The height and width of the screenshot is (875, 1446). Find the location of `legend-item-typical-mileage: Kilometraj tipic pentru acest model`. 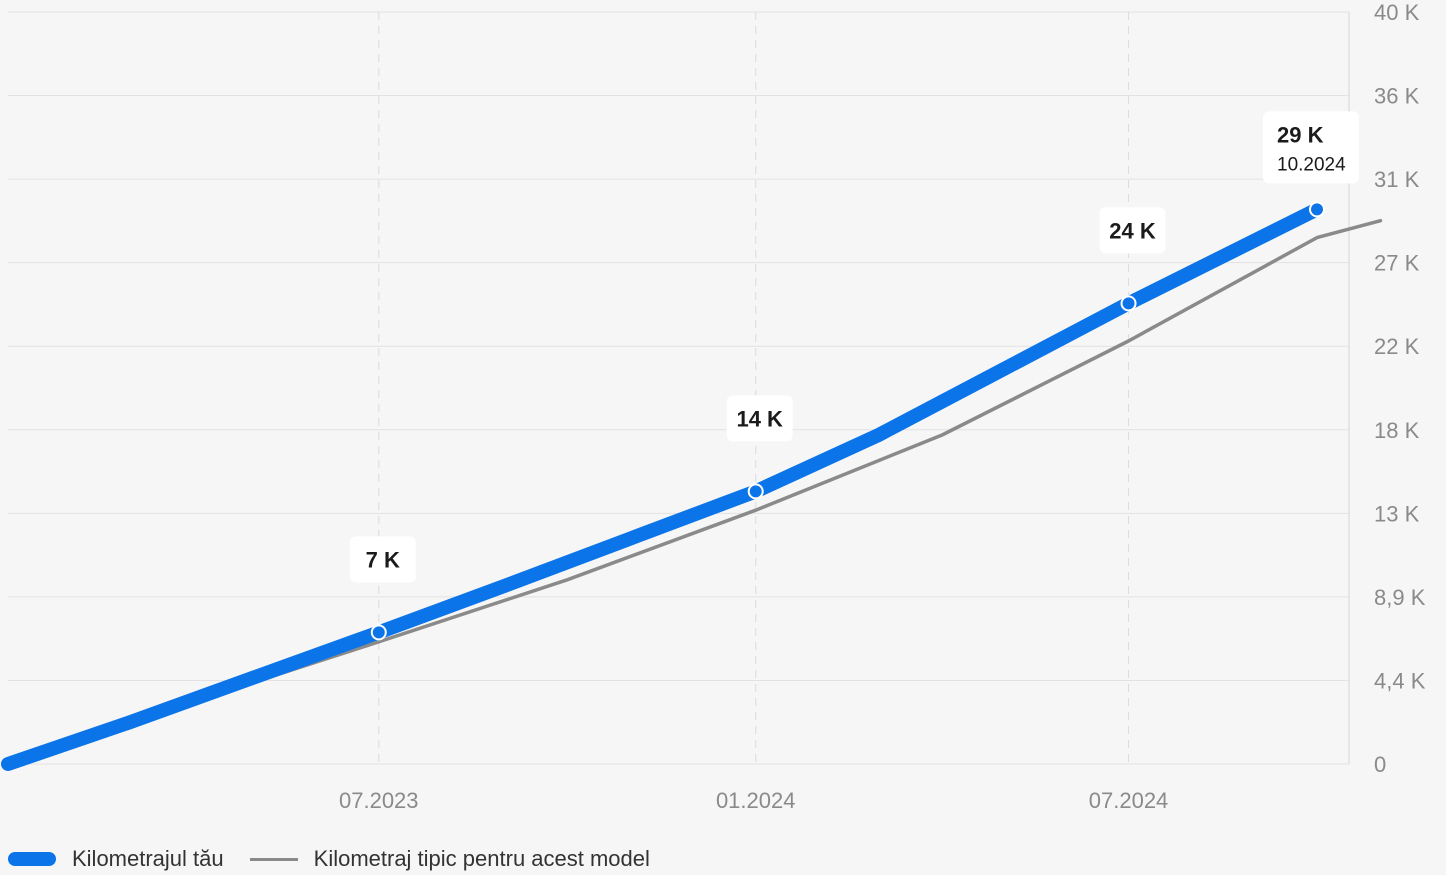

legend-item-typical-mileage: Kilometraj tipic pentru acest model is located at coordinates (449, 859).